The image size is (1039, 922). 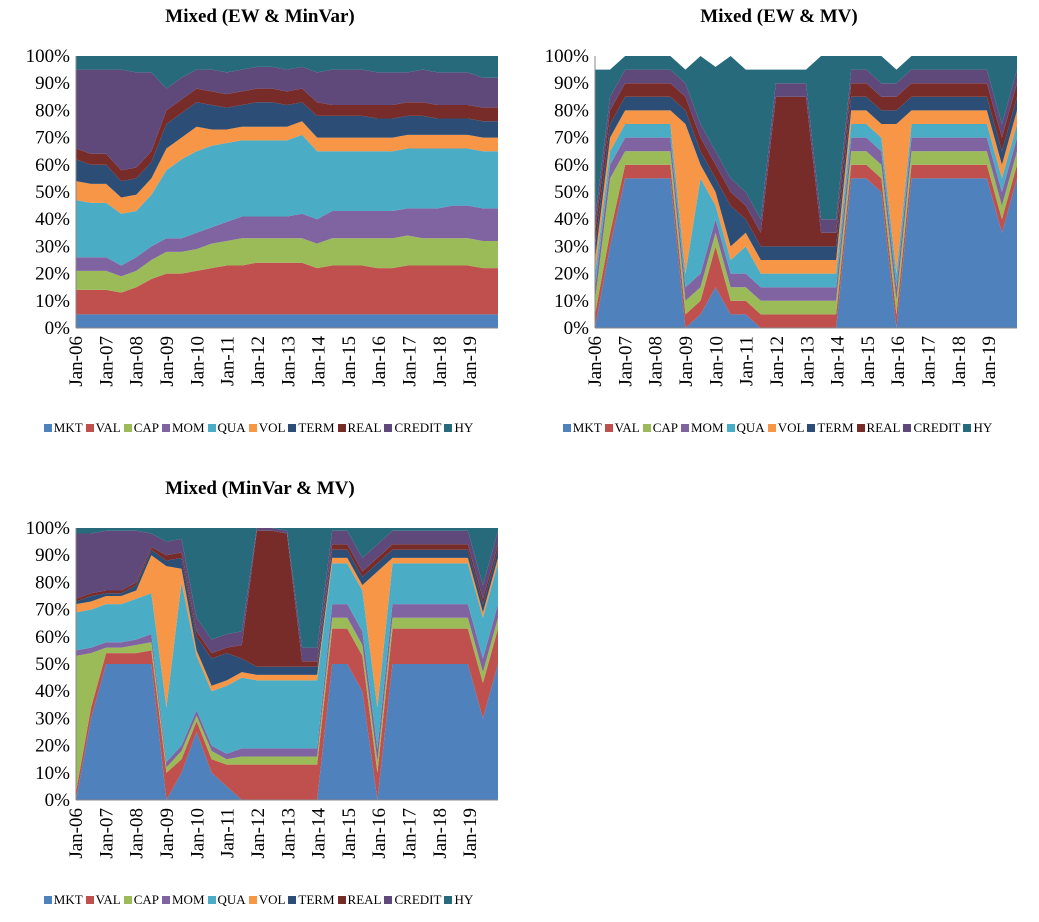 I want to click on y-tick-label: 100%, so click(x=48, y=56).